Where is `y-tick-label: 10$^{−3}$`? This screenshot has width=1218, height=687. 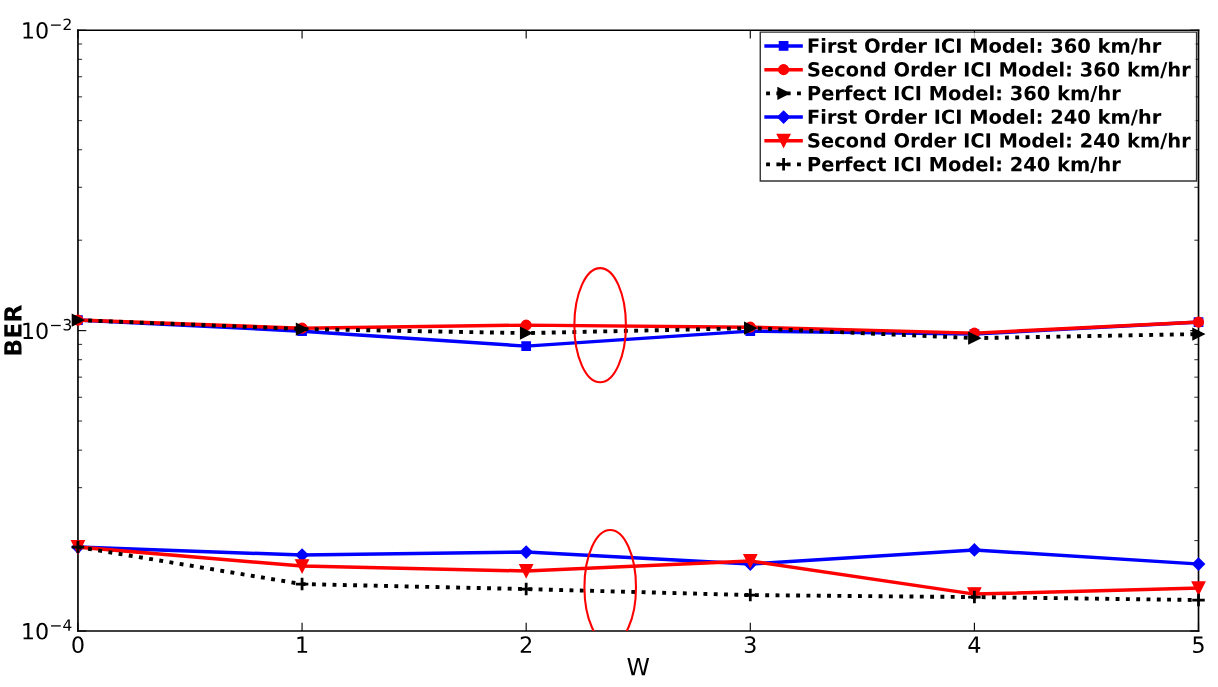 y-tick-label: 10$^{−3}$ is located at coordinates (47, 329).